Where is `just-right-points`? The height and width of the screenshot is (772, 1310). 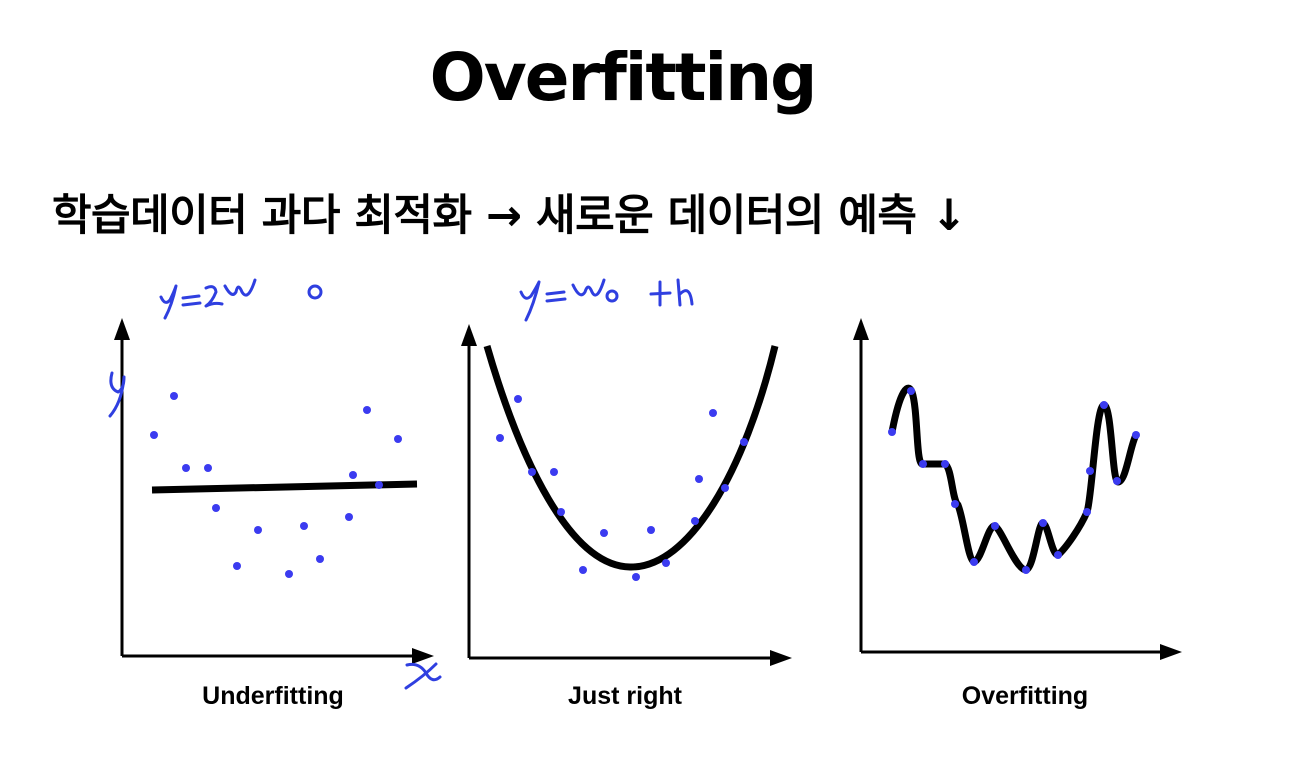
just-right-points is located at coordinates (622, 488).